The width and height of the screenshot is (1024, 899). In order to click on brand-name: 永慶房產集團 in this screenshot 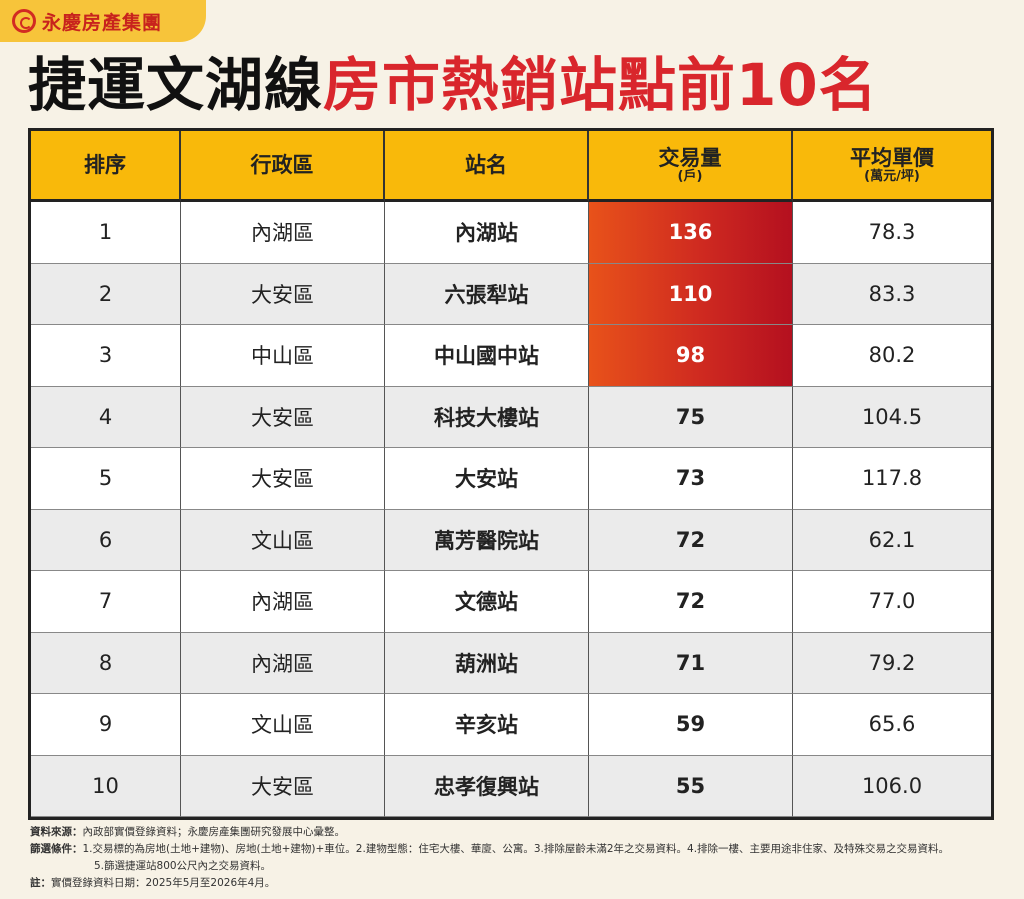, I will do `click(102, 22)`.